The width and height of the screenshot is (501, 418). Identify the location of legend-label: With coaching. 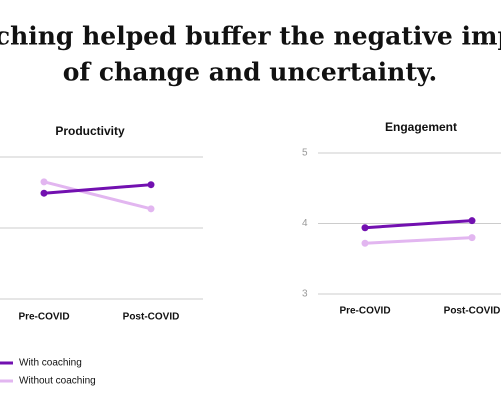
(50, 363).